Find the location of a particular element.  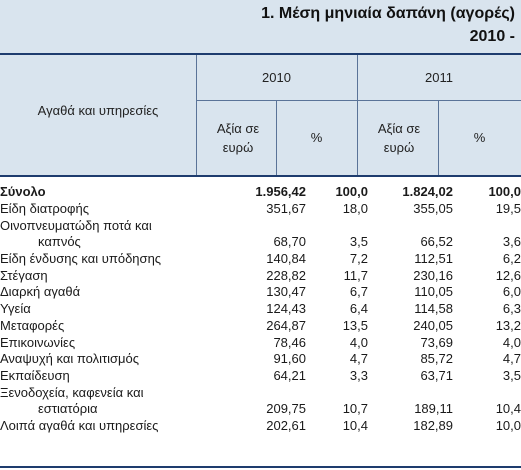

percent-2010-cell: 18,0 is located at coordinates (355, 209).